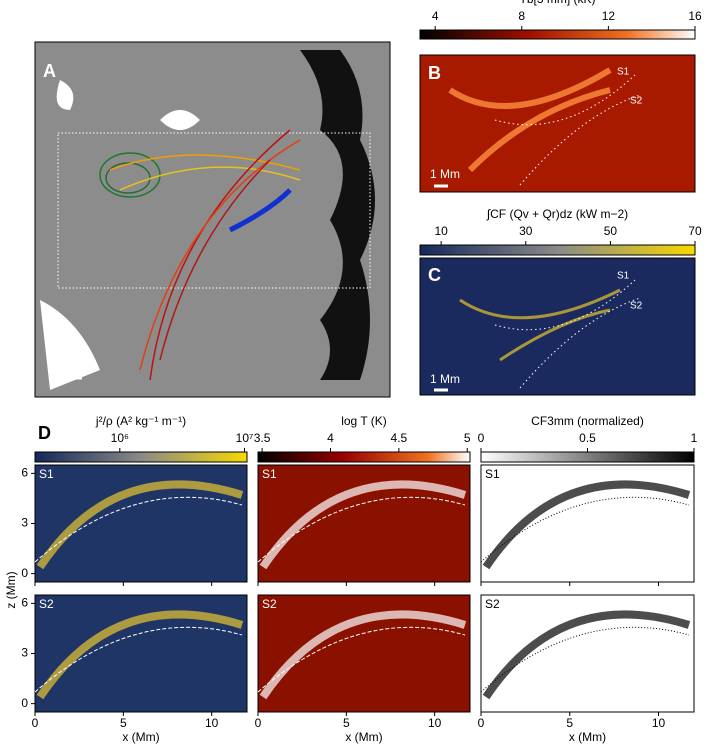 The height and width of the screenshot is (755, 706). I want to click on colorbar-tick-label: 10⁶, so click(120, 438).